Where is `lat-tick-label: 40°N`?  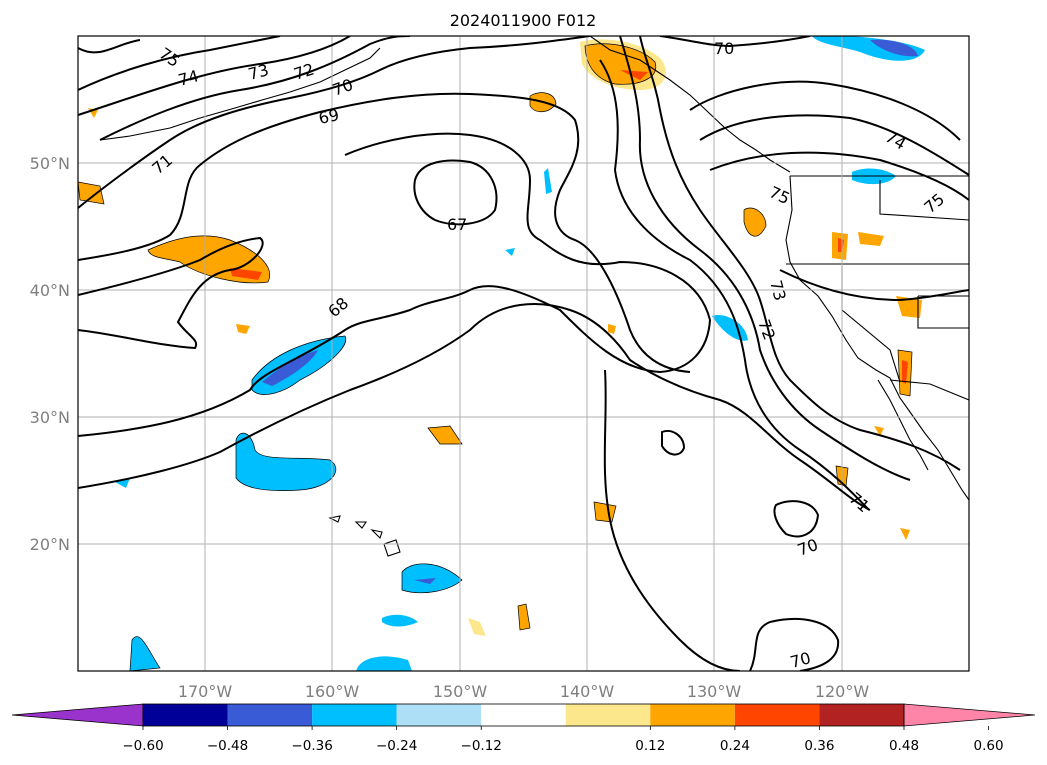 lat-tick-label: 40°N is located at coordinates (50, 290).